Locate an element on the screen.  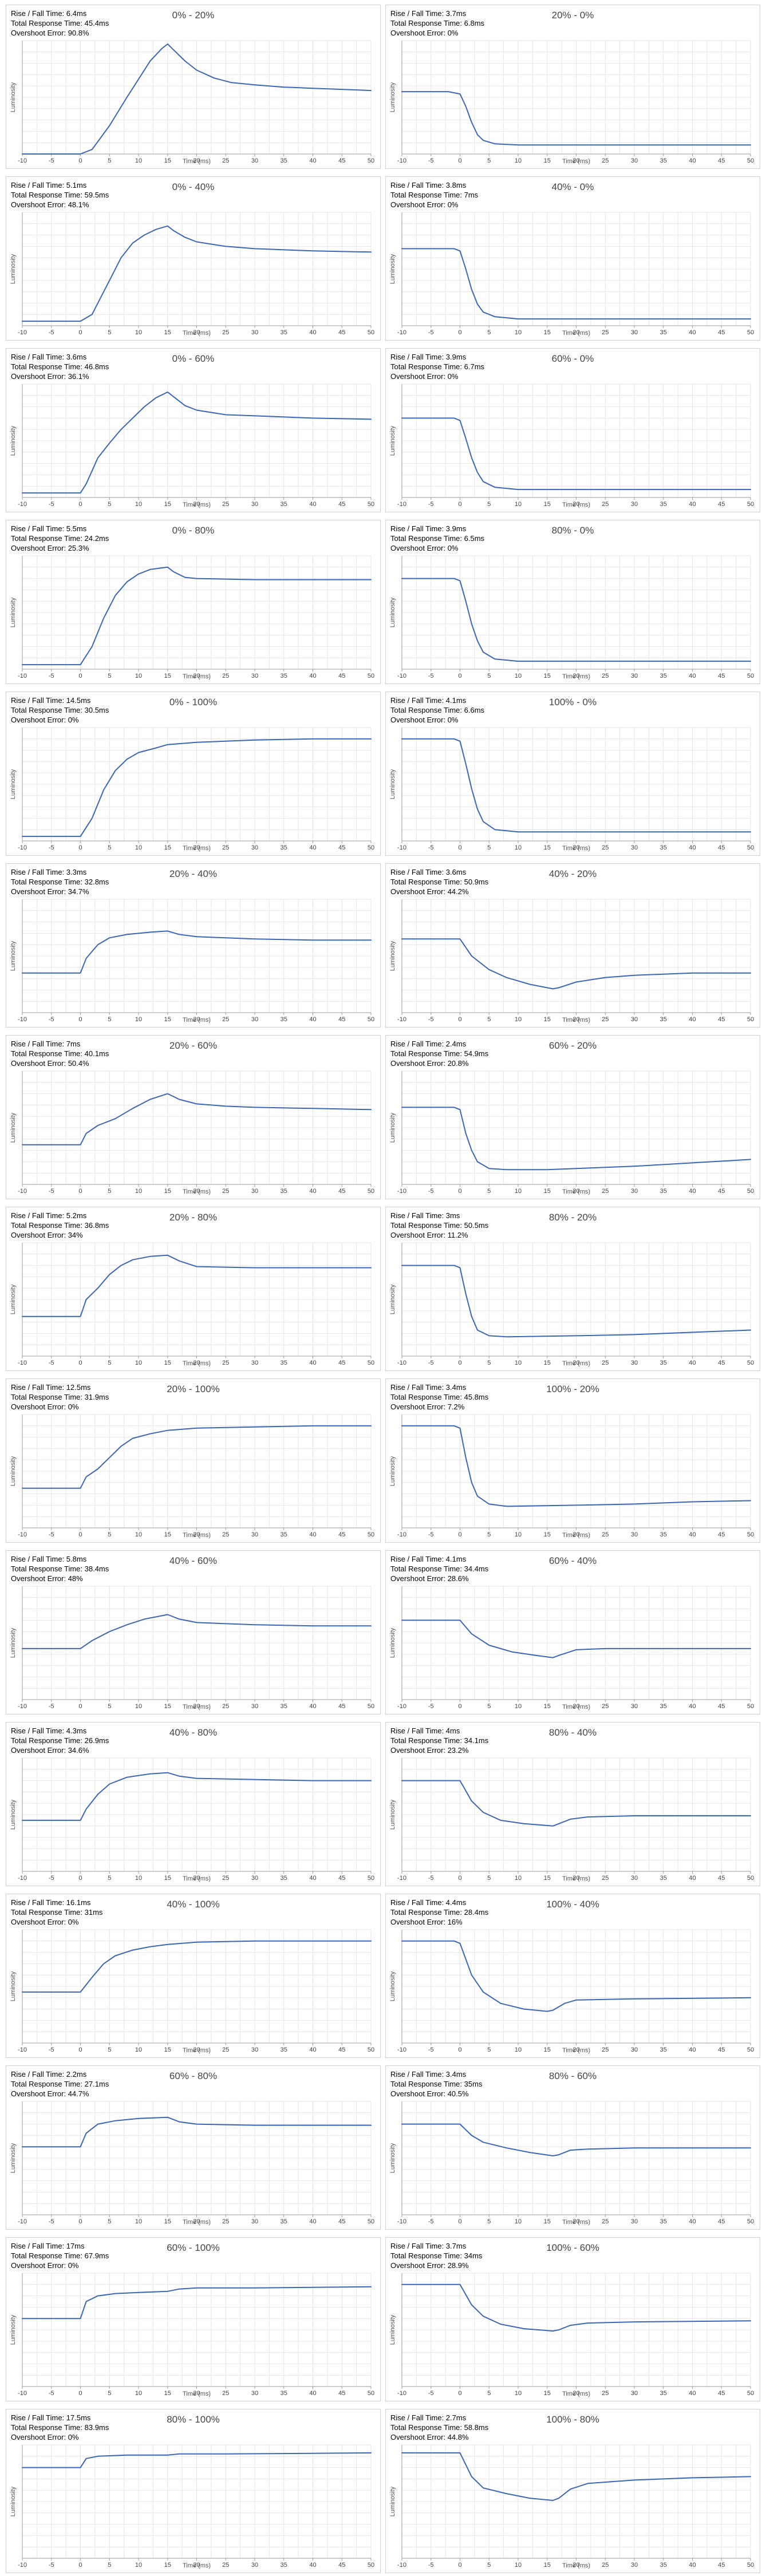
total-response-time: Total Response Time: 67.9ms is located at coordinates (60, 2255).